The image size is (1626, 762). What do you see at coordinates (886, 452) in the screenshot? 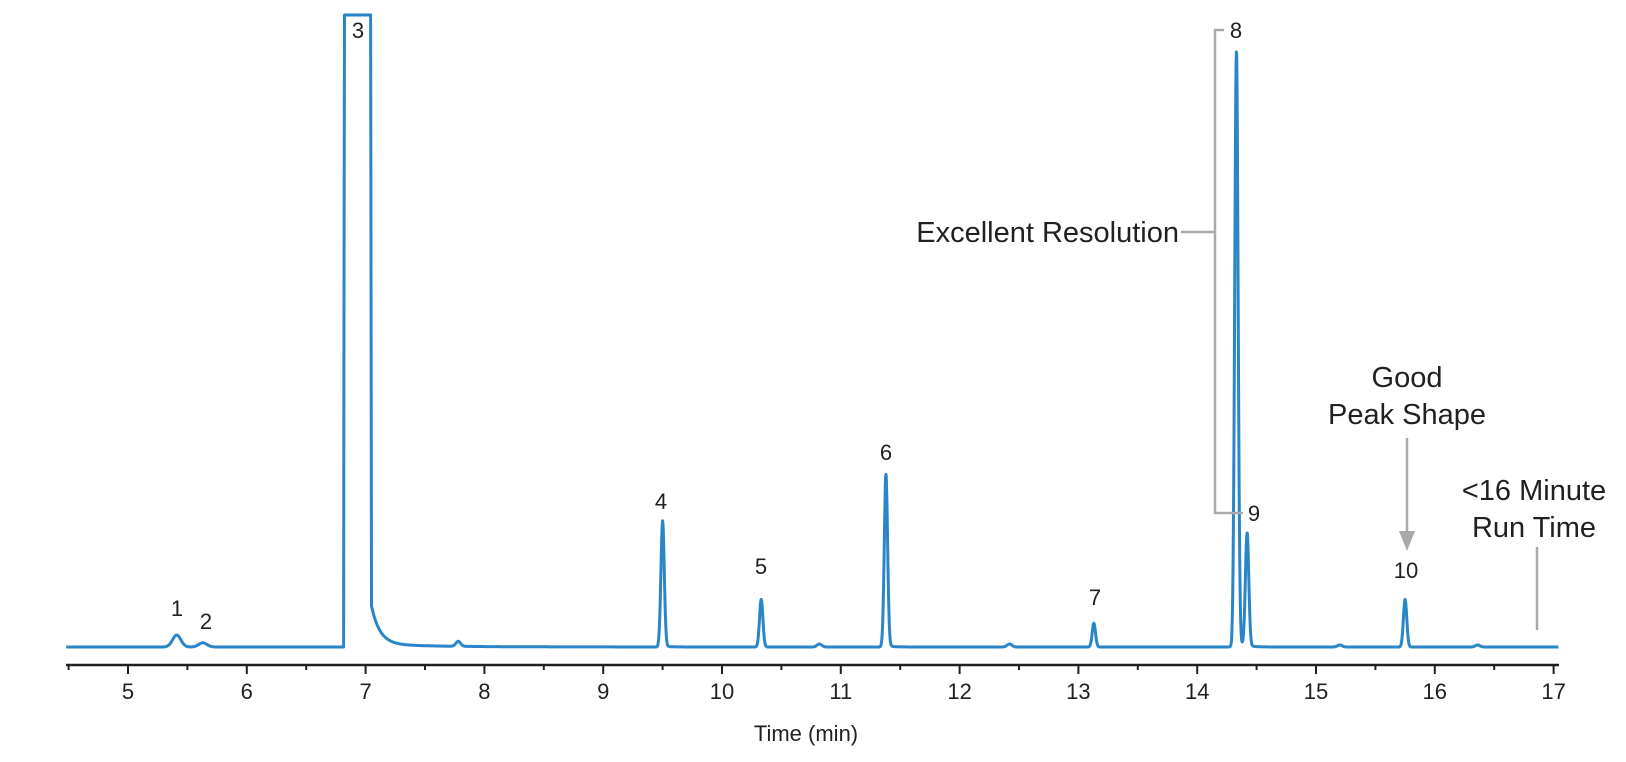
I see `peak-label-6: 6` at bounding box center [886, 452].